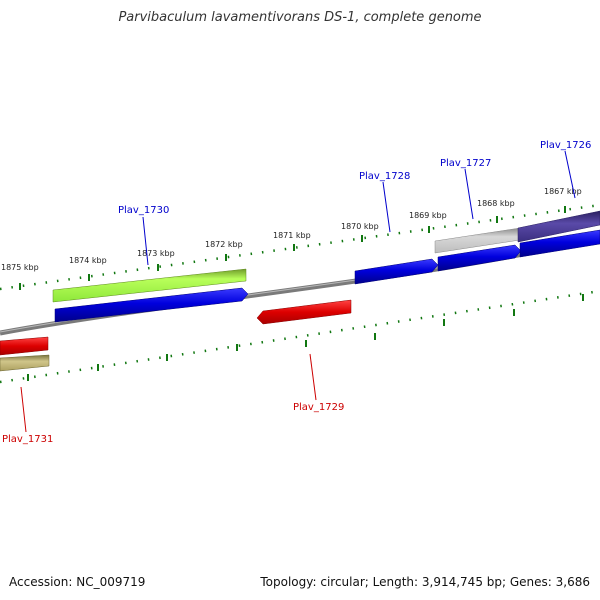 This screenshot has height=600, width=600. What do you see at coordinates (25, 363) in the screenshot?
I see `olive-feature-bar` at bounding box center [25, 363].